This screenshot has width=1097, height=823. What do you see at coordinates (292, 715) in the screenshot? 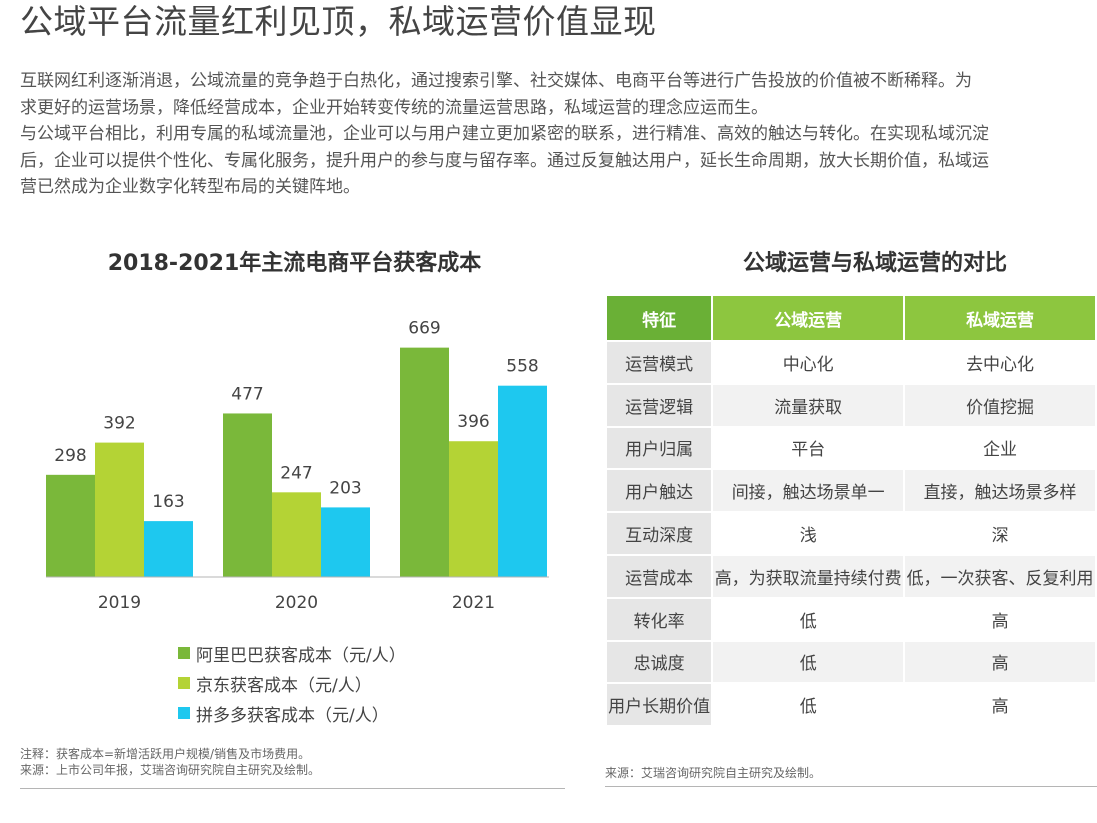
I see `legend-label: 拼多多获客成本（元/人）` at bounding box center [292, 715].